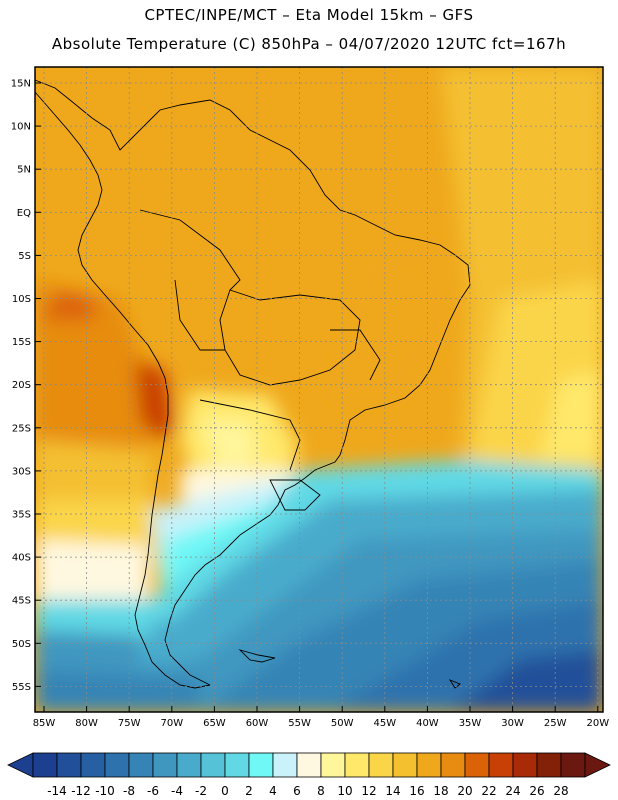  What do you see at coordinates (129, 723) in the screenshot?
I see `lon-label: 75W` at bounding box center [129, 723].